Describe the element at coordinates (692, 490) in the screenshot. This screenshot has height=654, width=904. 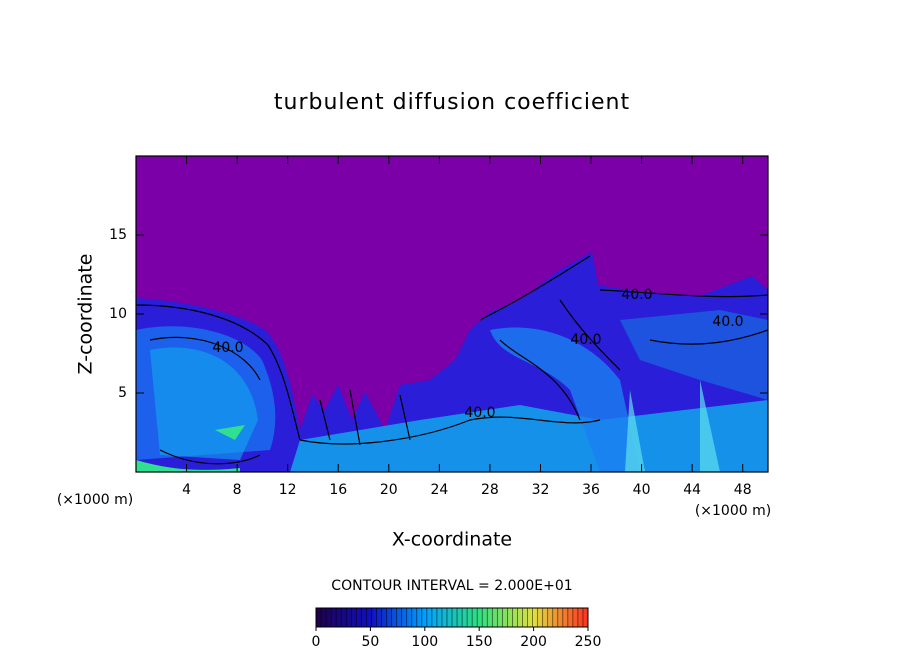
I see `x-tick-label: 44` at that location.